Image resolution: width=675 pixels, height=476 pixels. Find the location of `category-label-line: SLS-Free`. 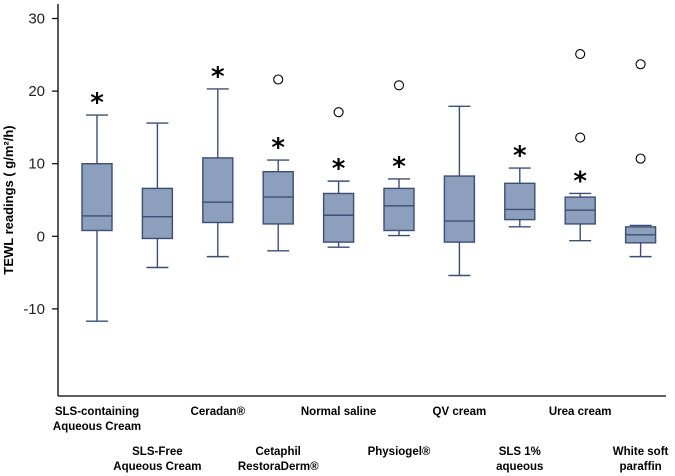

category-label-line: SLS-Free is located at coordinates (157, 452).